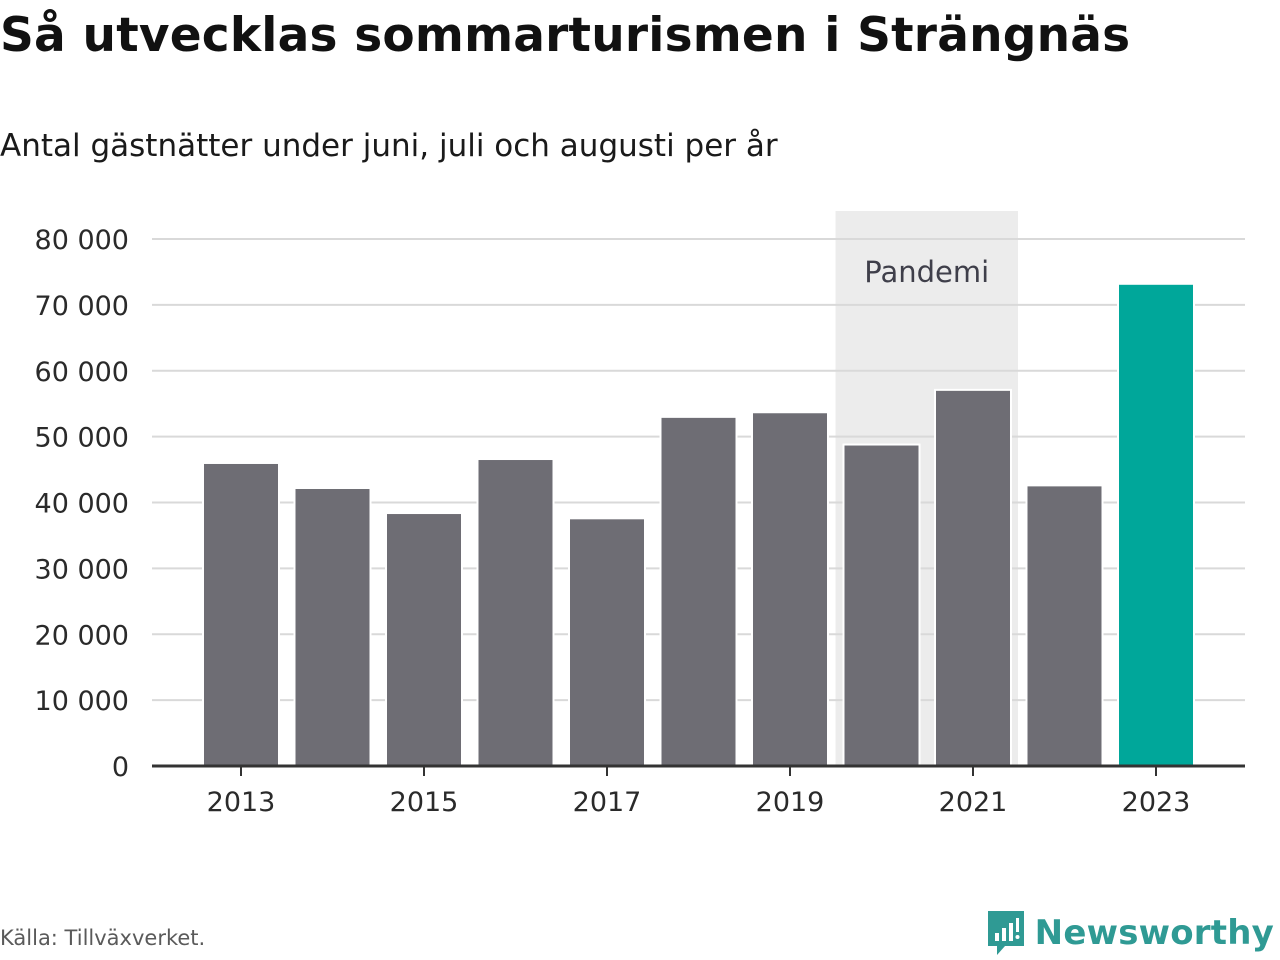 The height and width of the screenshot is (960, 1280). Describe the element at coordinates (607, 802) in the screenshot. I see `x-tick-label: 2017` at that location.